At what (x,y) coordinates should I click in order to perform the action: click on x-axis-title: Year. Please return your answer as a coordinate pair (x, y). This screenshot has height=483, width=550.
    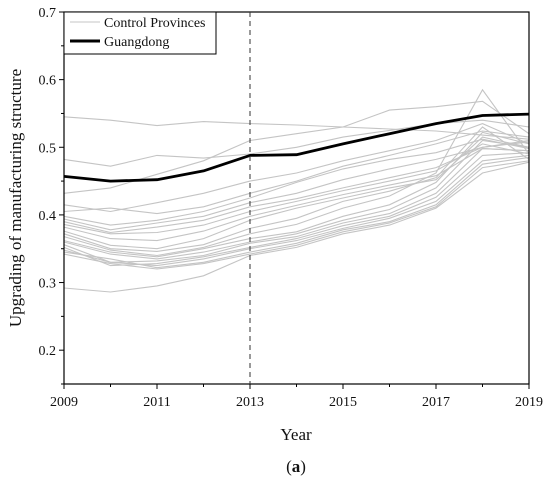
    Looking at the image, I should click on (296, 434).